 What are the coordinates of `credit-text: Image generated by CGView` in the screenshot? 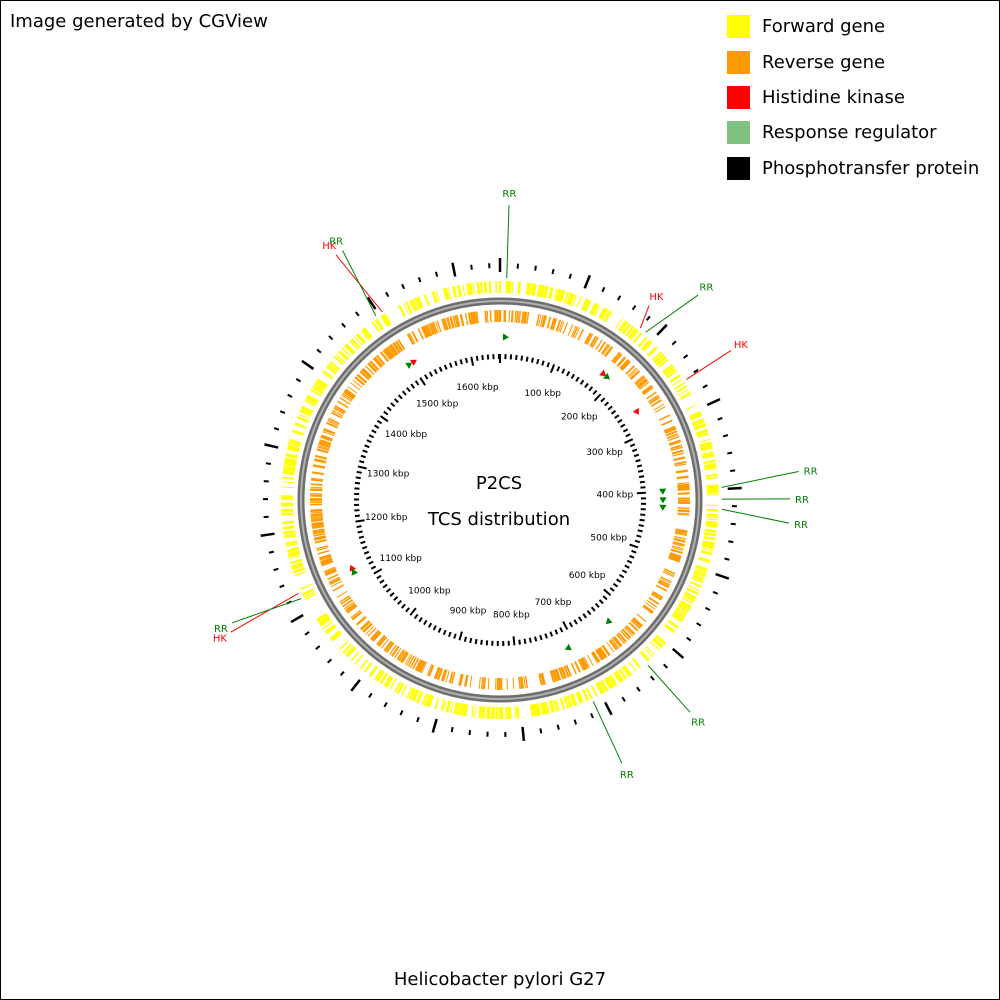 It's located at (139, 21).